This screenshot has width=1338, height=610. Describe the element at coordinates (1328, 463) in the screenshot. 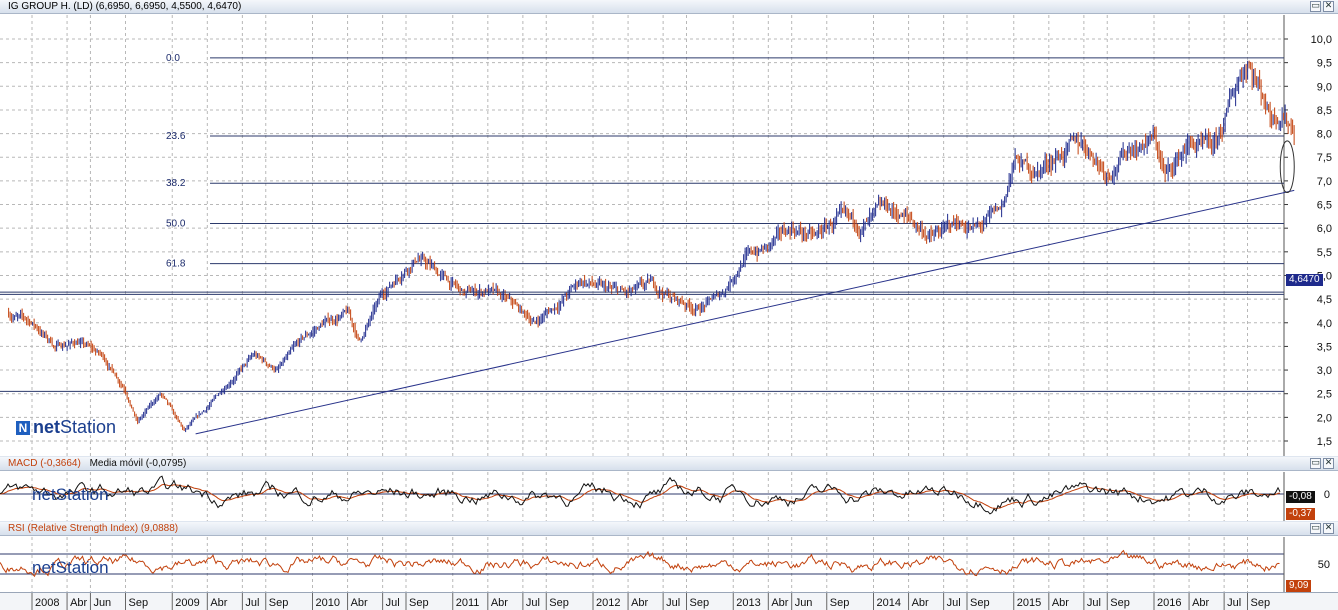

I see `macd-close-button: ✕` at that location.